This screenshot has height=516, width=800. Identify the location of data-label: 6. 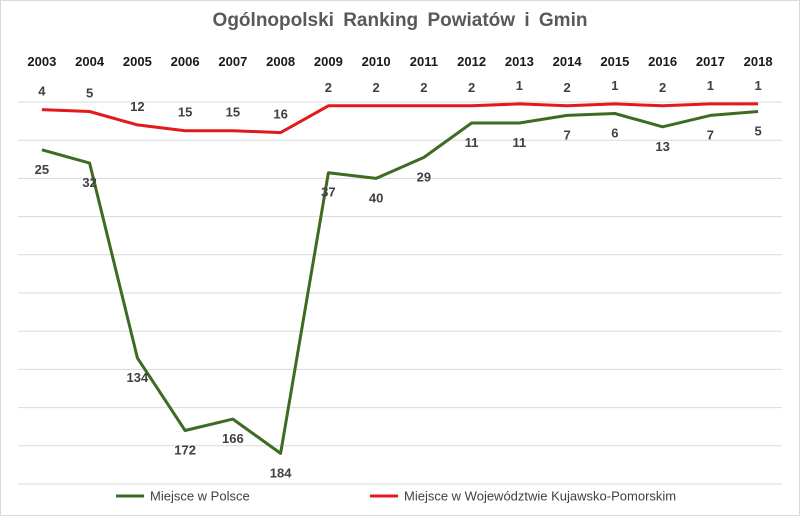
(614, 132).